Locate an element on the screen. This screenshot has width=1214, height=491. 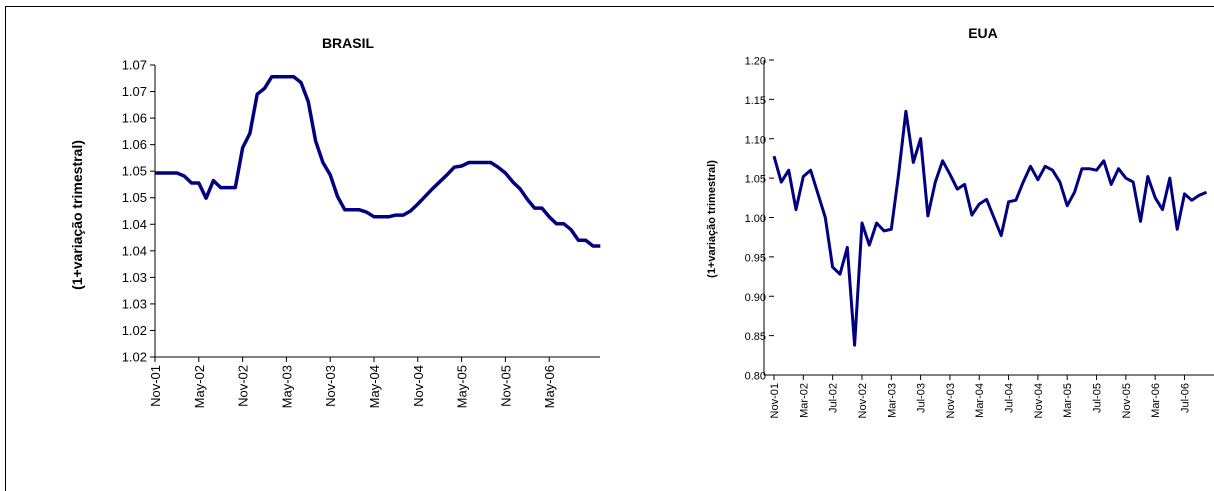
x-tick-label: Jul-03 is located at coordinates (922, 398).